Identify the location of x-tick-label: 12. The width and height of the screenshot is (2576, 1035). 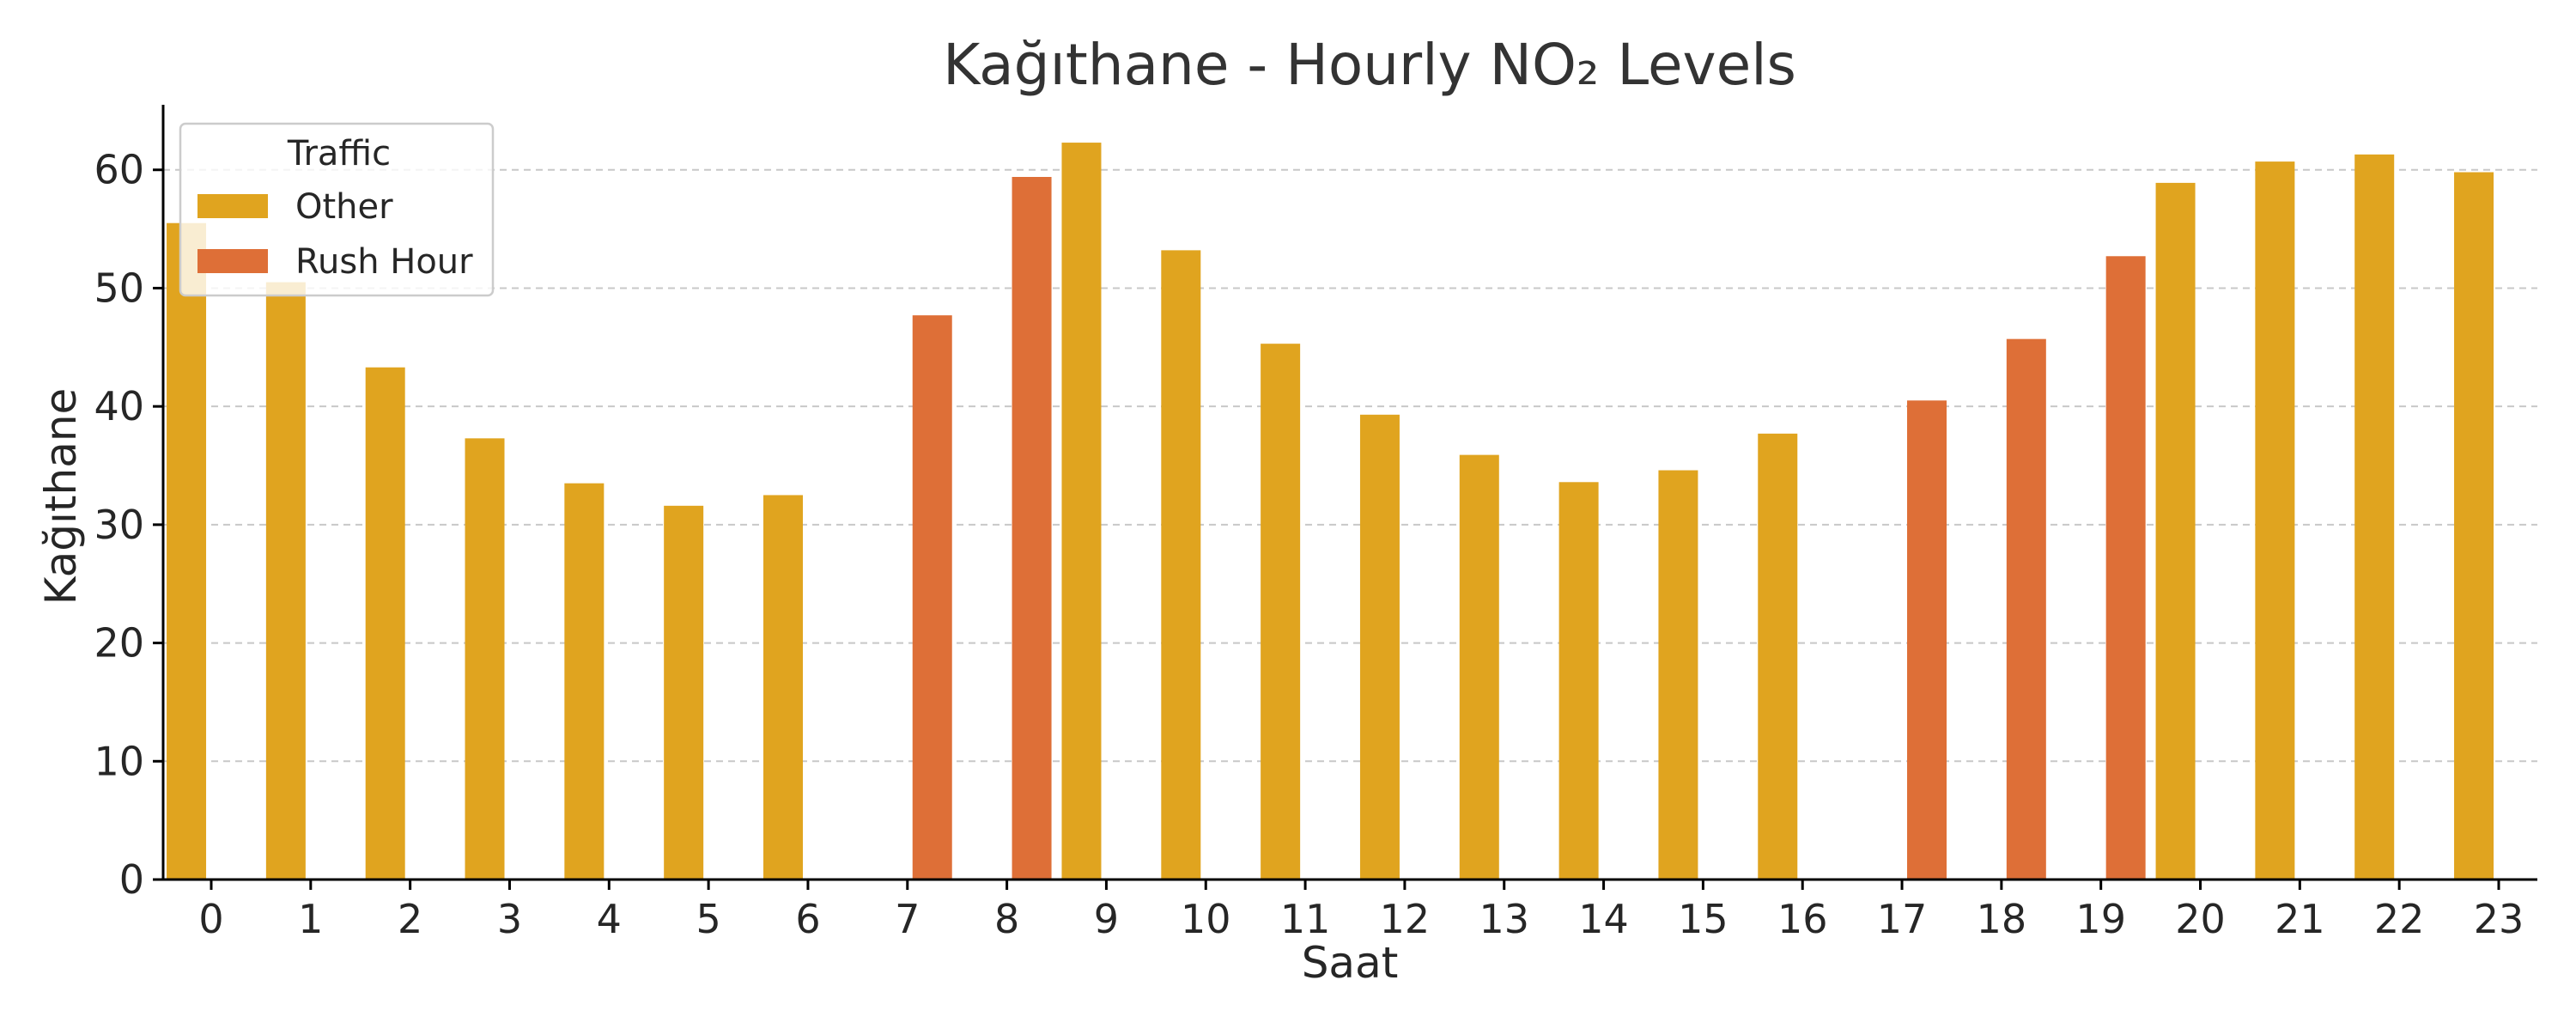
(1405, 919).